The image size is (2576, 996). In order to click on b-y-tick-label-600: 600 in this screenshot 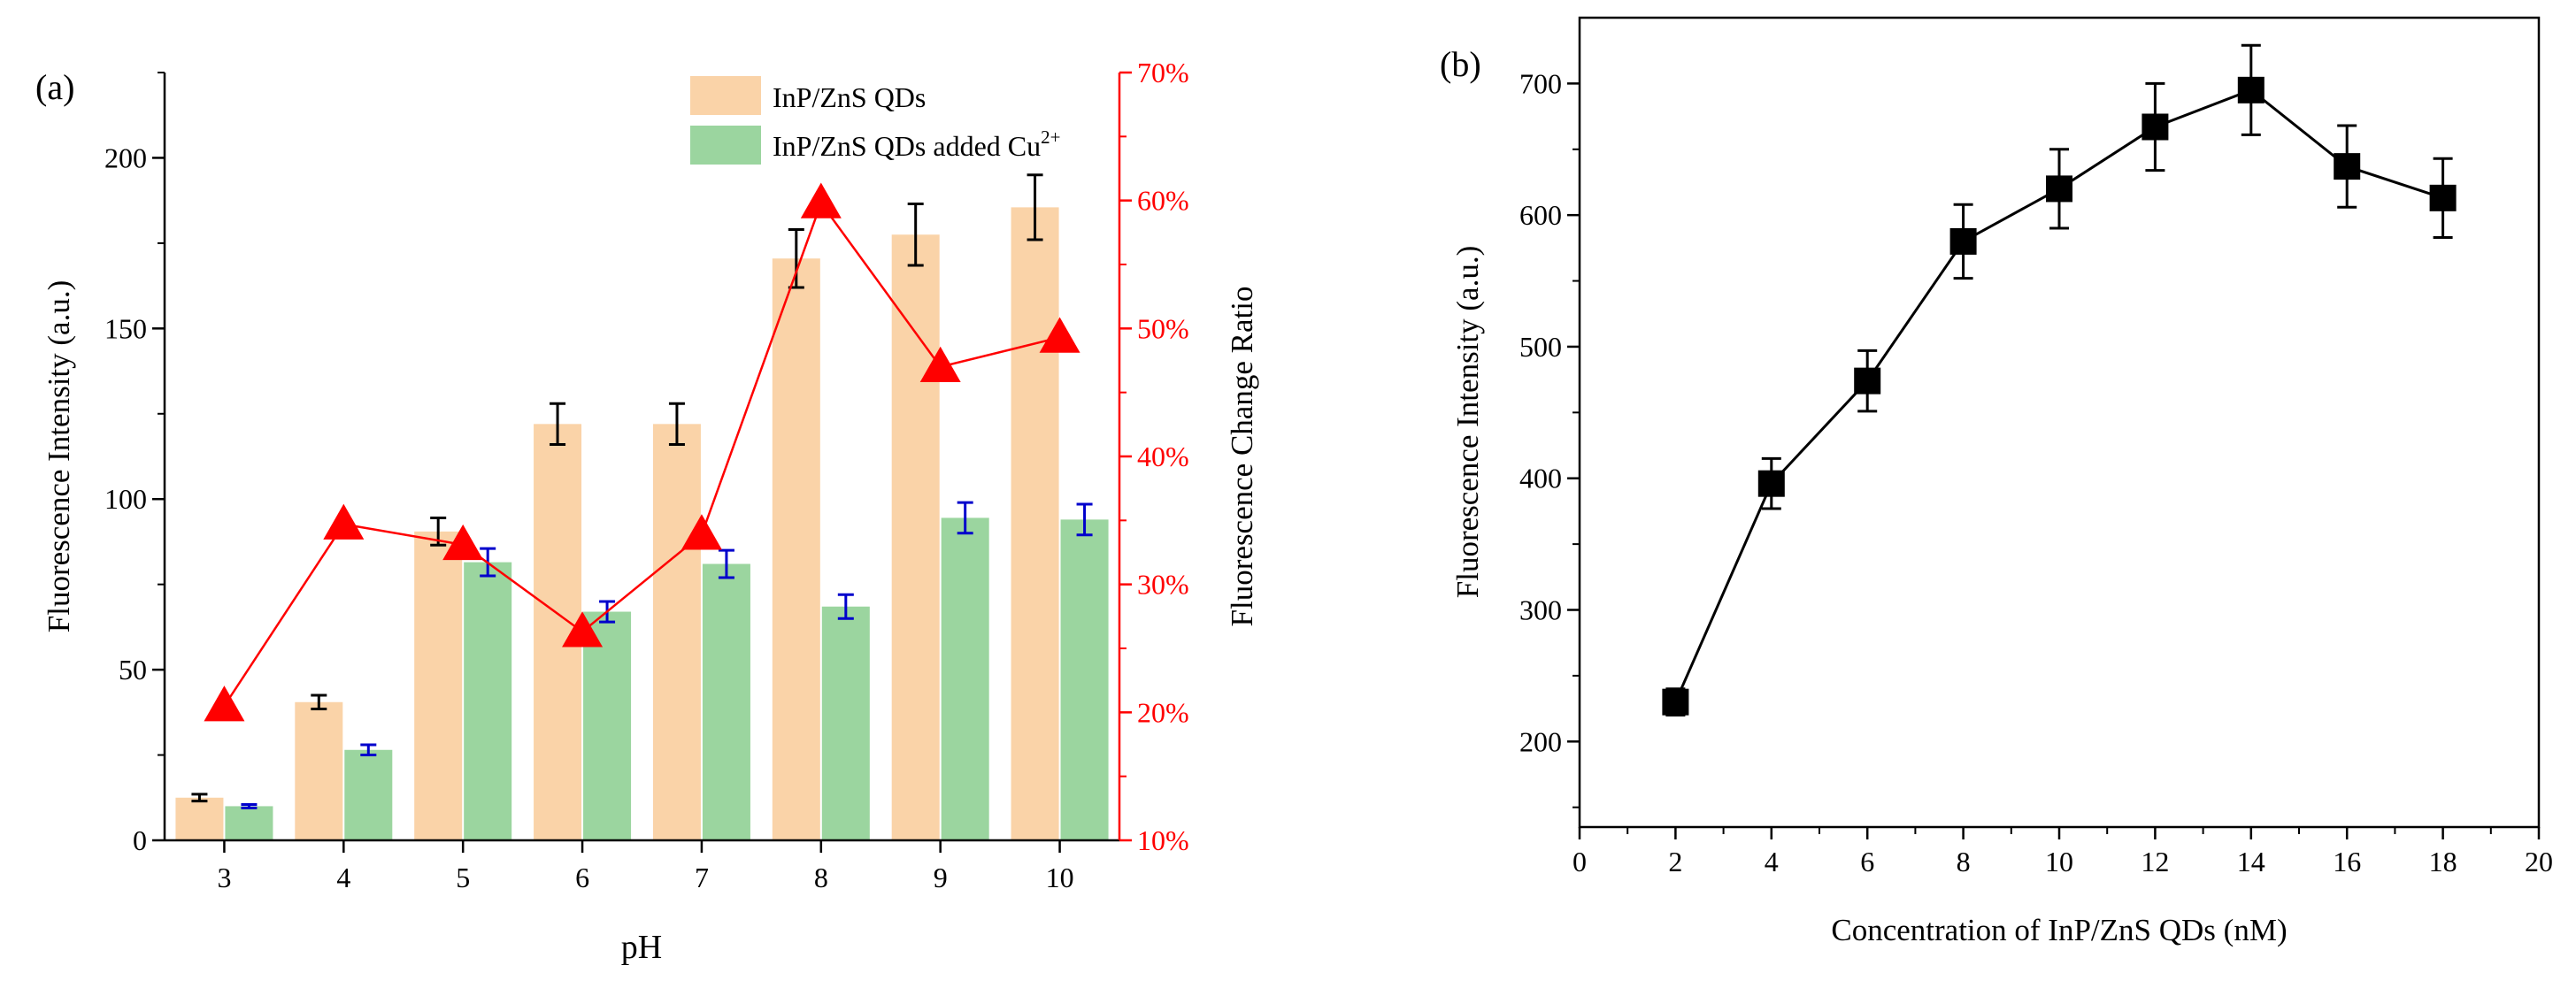, I will do `click(1540, 215)`.